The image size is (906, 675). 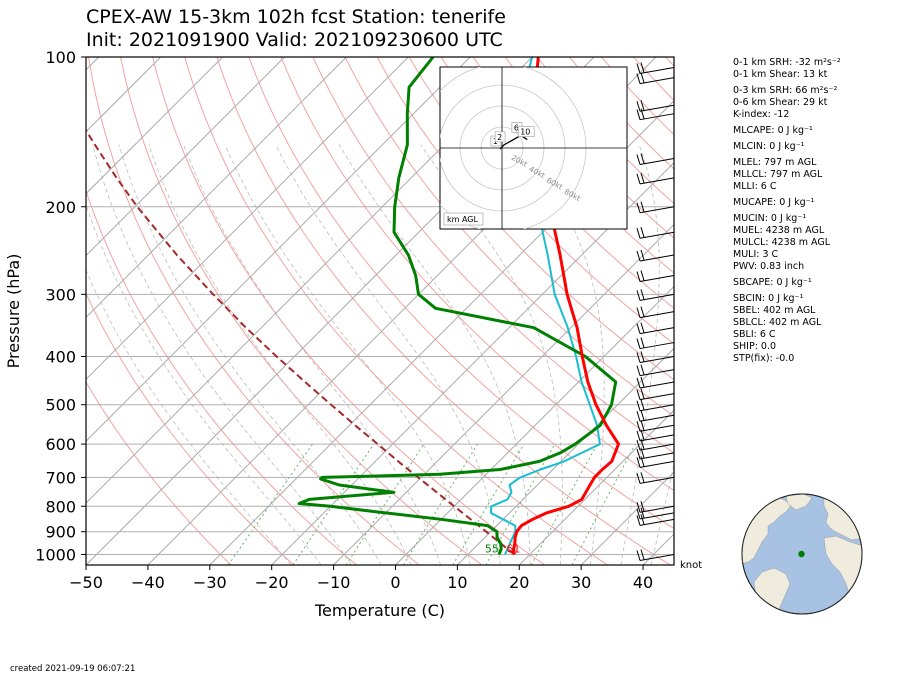 I want to click on x-axis-label: Temperature (C), so click(x=379, y=610).